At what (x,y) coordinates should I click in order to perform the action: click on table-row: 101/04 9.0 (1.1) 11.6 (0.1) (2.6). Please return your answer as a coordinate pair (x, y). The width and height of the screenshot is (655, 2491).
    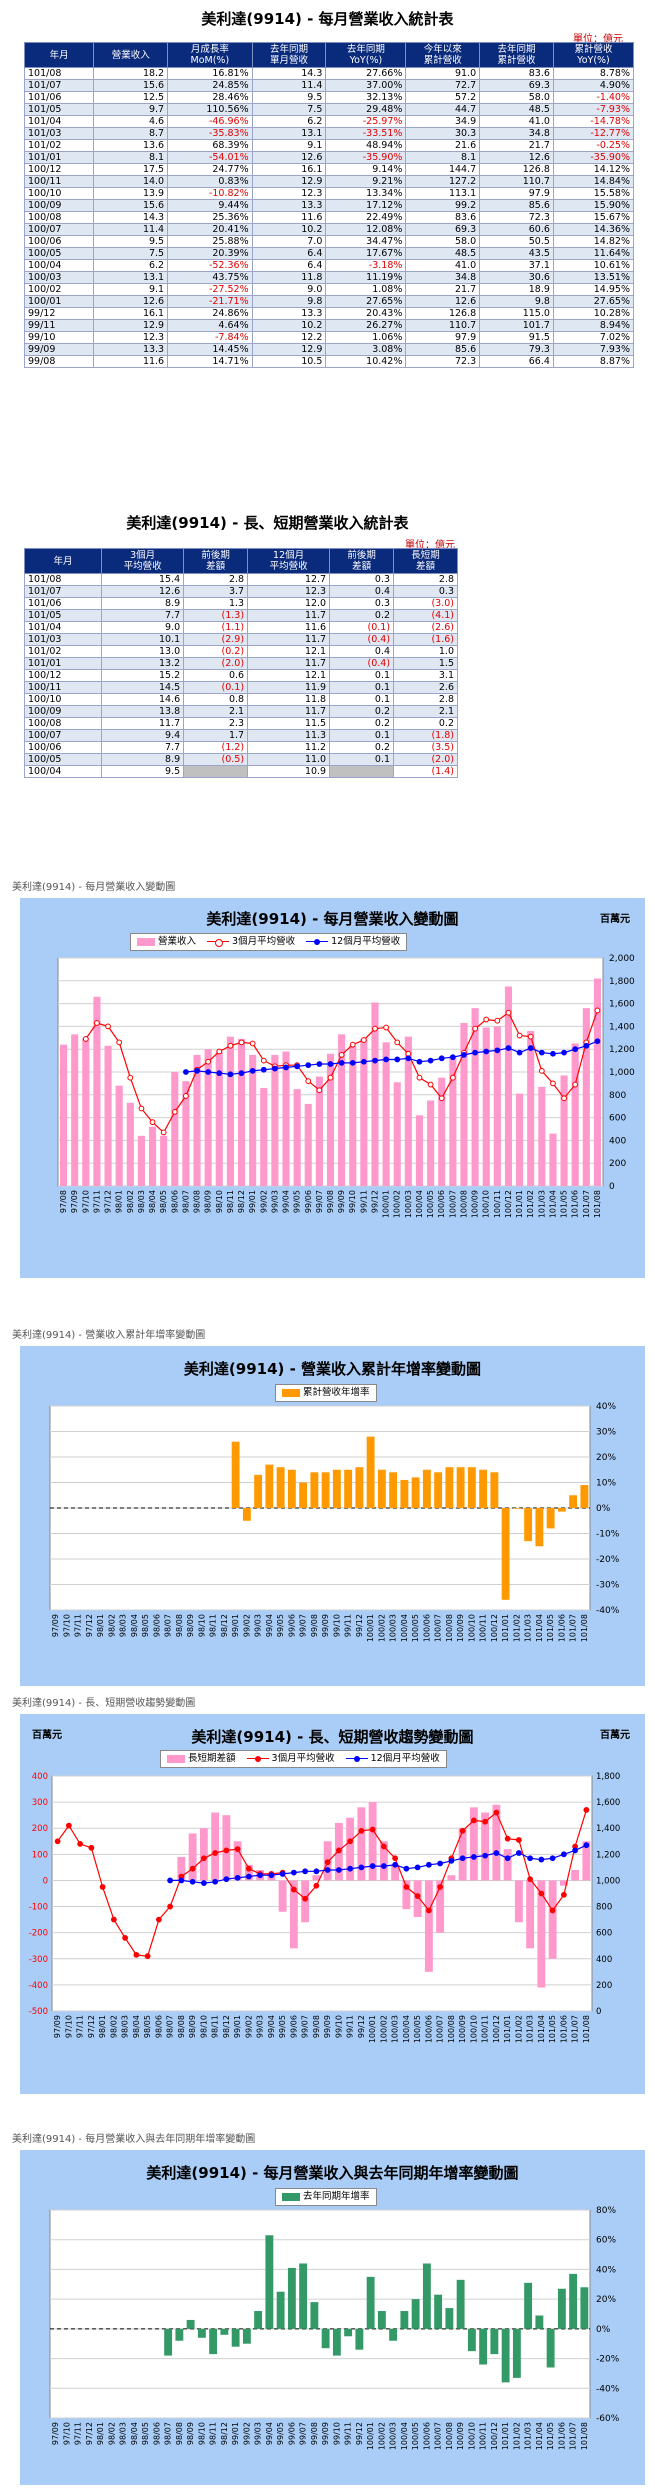
    Looking at the image, I should click on (240, 627).